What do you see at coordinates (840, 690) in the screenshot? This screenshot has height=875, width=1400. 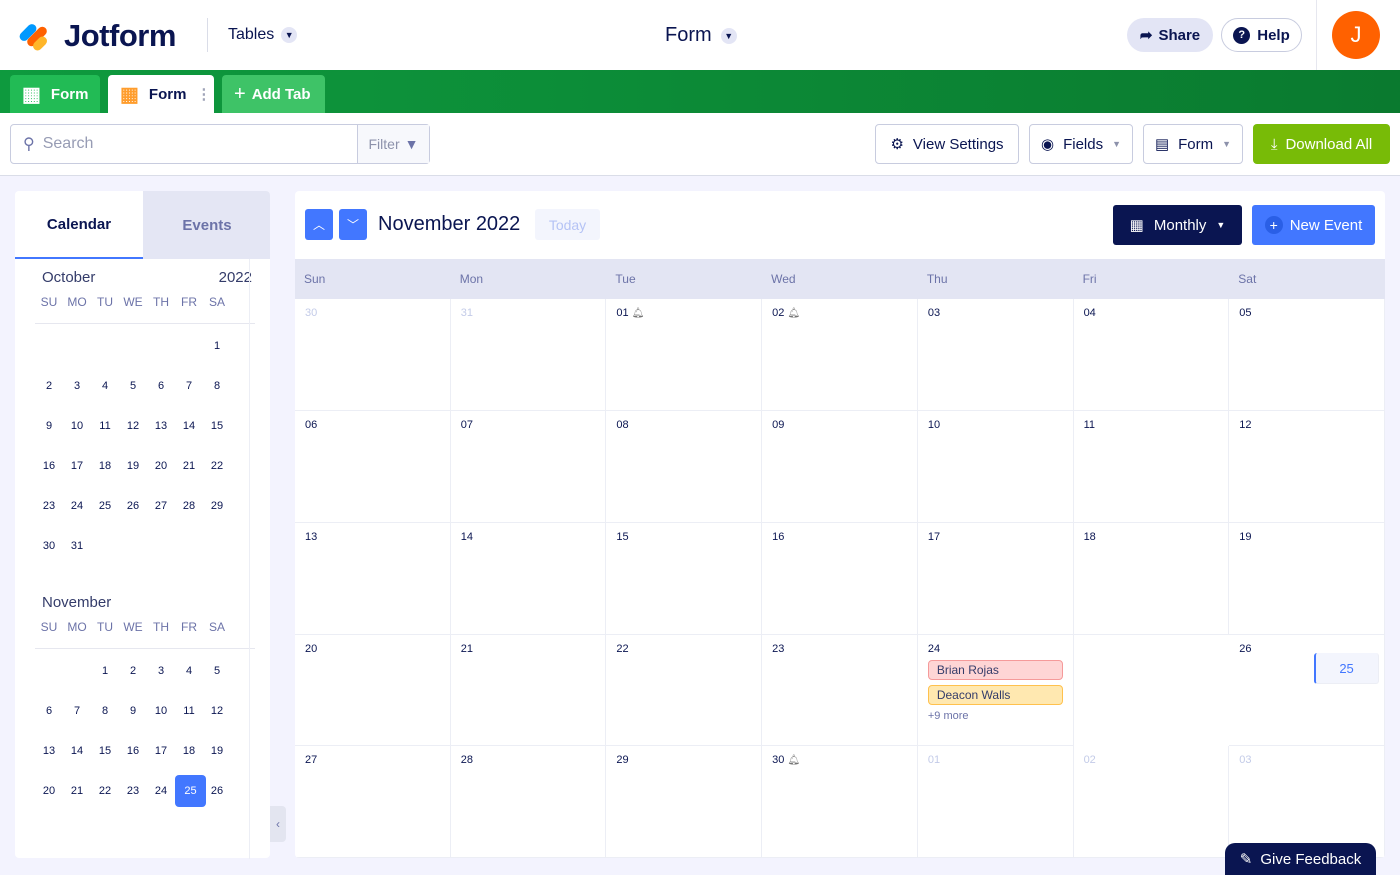 I see `day-cell: 23` at bounding box center [840, 690].